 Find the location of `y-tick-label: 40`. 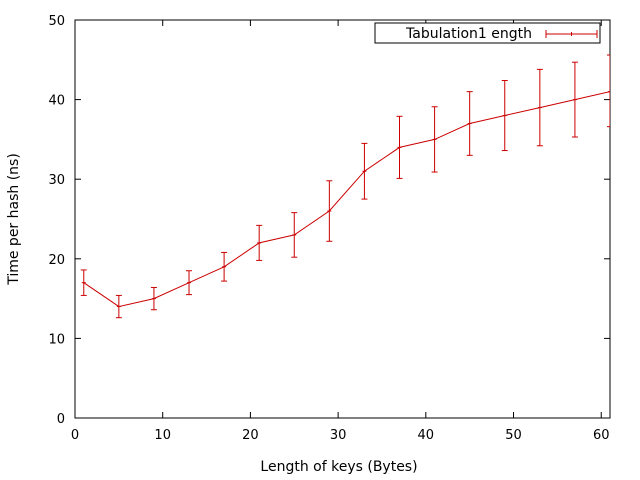

y-tick-label: 40 is located at coordinates (56, 101).